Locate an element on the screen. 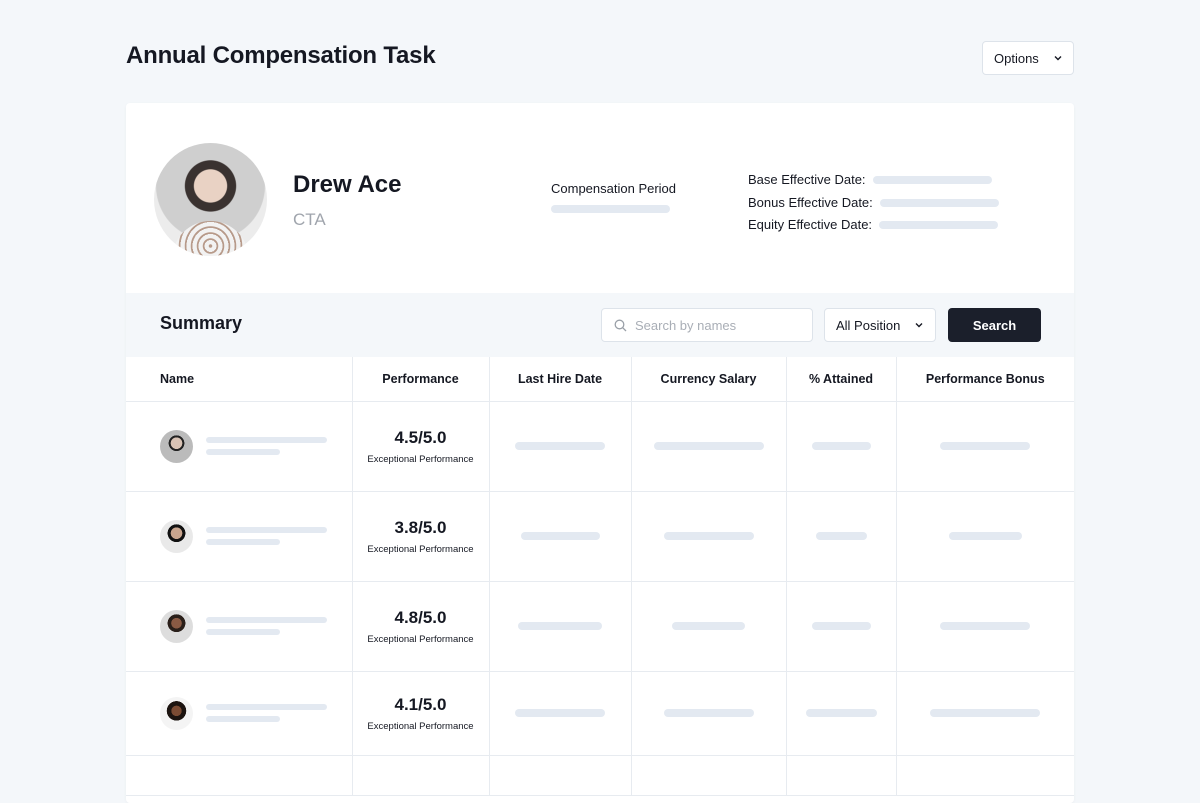 This screenshot has height=803, width=1200. profile-role: CTA is located at coordinates (309, 219).